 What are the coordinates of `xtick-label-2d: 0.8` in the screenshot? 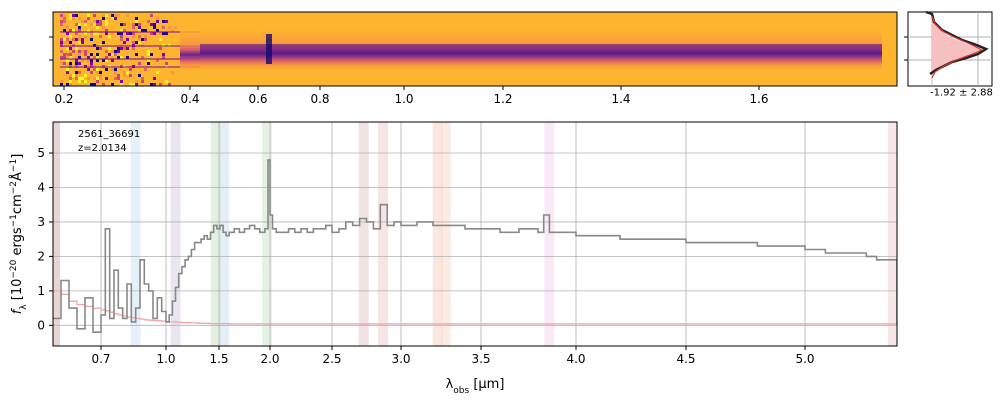 It's located at (319, 99).